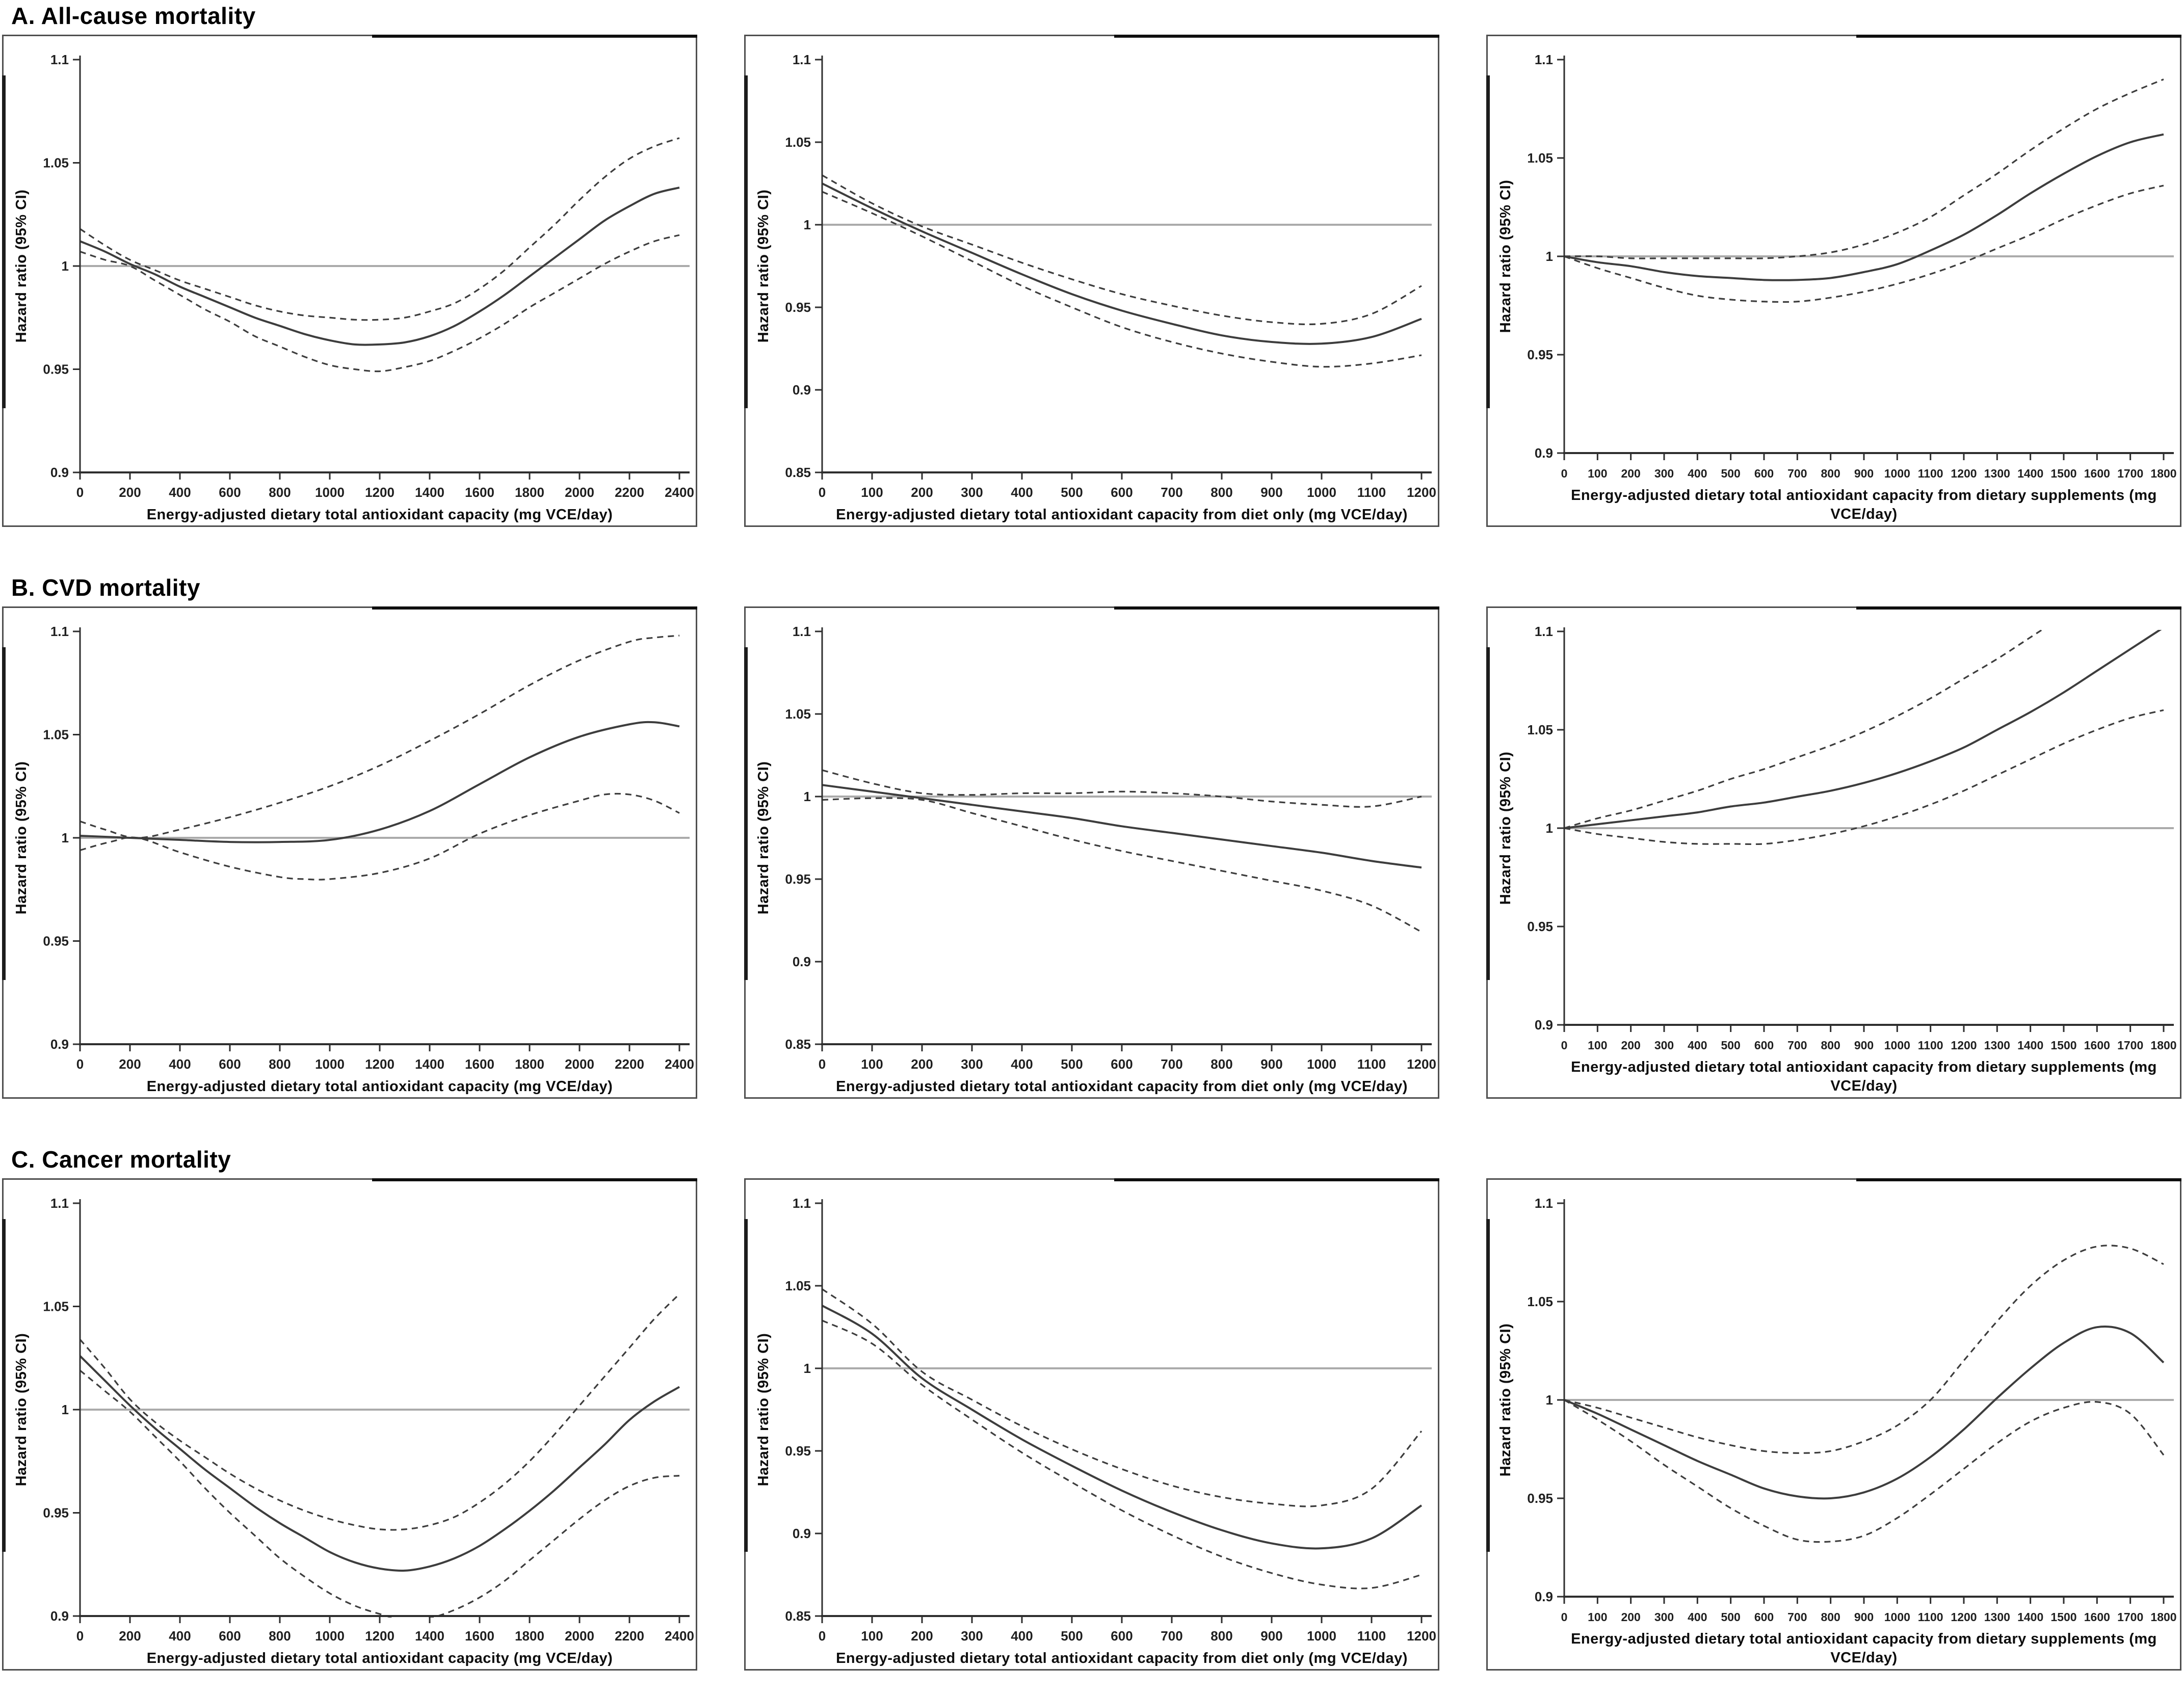  I want to click on x-tick-label: 2000, so click(579, 1636).